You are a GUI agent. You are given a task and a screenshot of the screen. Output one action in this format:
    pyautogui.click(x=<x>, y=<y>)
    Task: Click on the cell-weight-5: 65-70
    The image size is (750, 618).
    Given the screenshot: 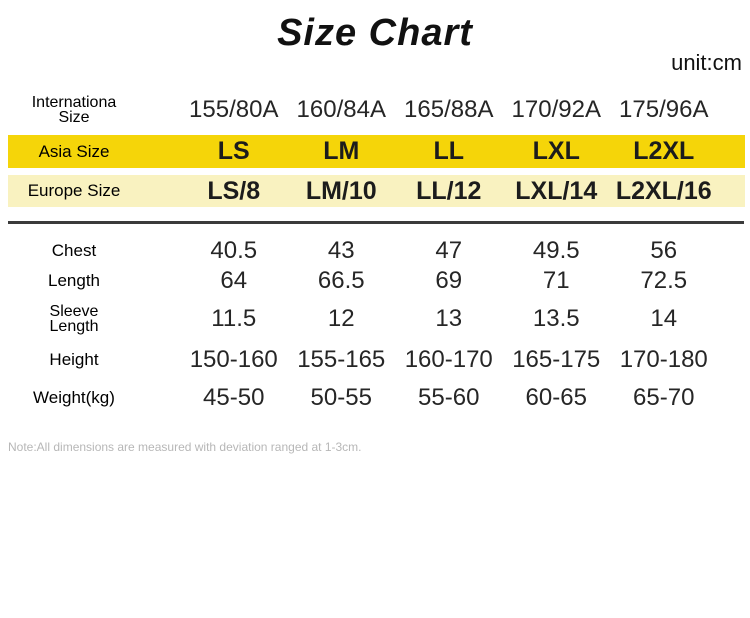 What is the action you would take?
    pyautogui.click(x=664, y=397)
    